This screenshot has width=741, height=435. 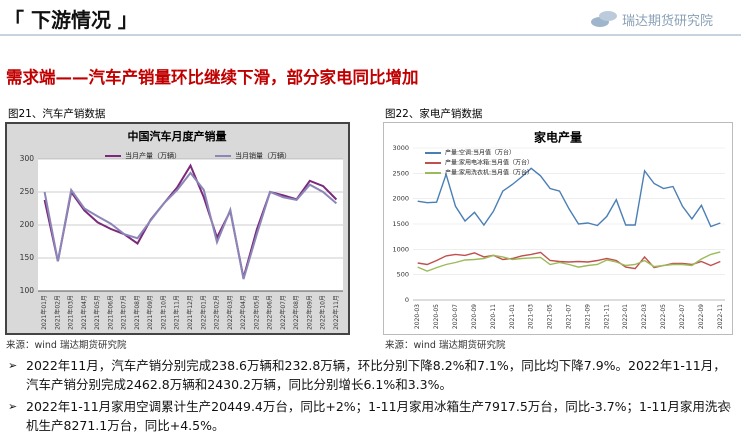 What do you see at coordinates (400, 249) in the screenshot?
I see `y-tick-label: 1000` at bounding box center [400, 249].